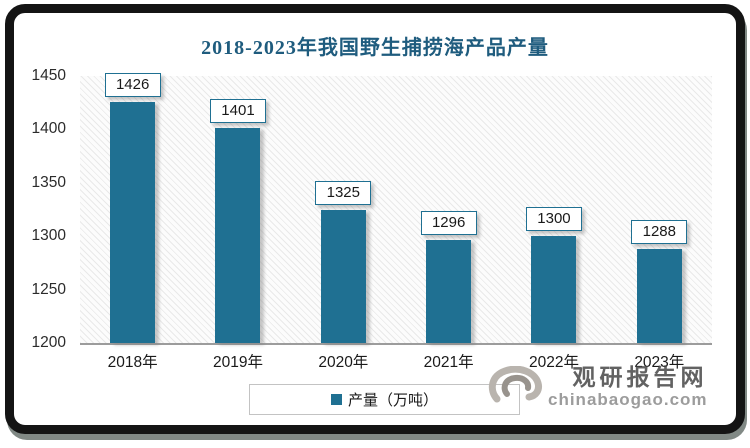 The width and height of the screenshot is (750, 448). I want to click on watermark: 观研报告网 chinabaogao.com, so click(597, 386).